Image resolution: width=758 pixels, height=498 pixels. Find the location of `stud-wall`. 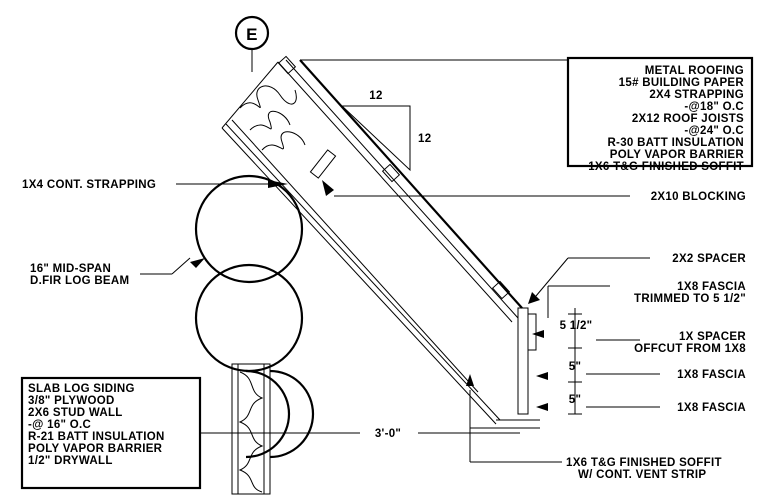

stud-wall is located at coordinates (251, 429).